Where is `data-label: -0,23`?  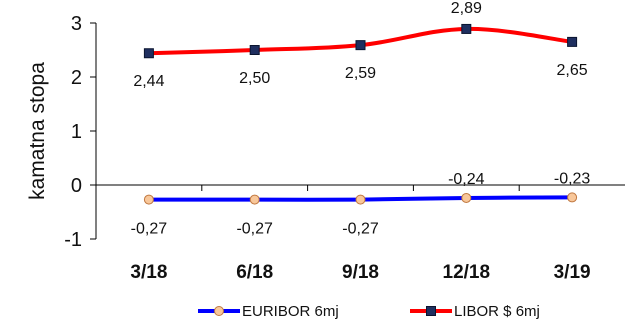
data-label: -0,23 is located at coordinates (572, 178).